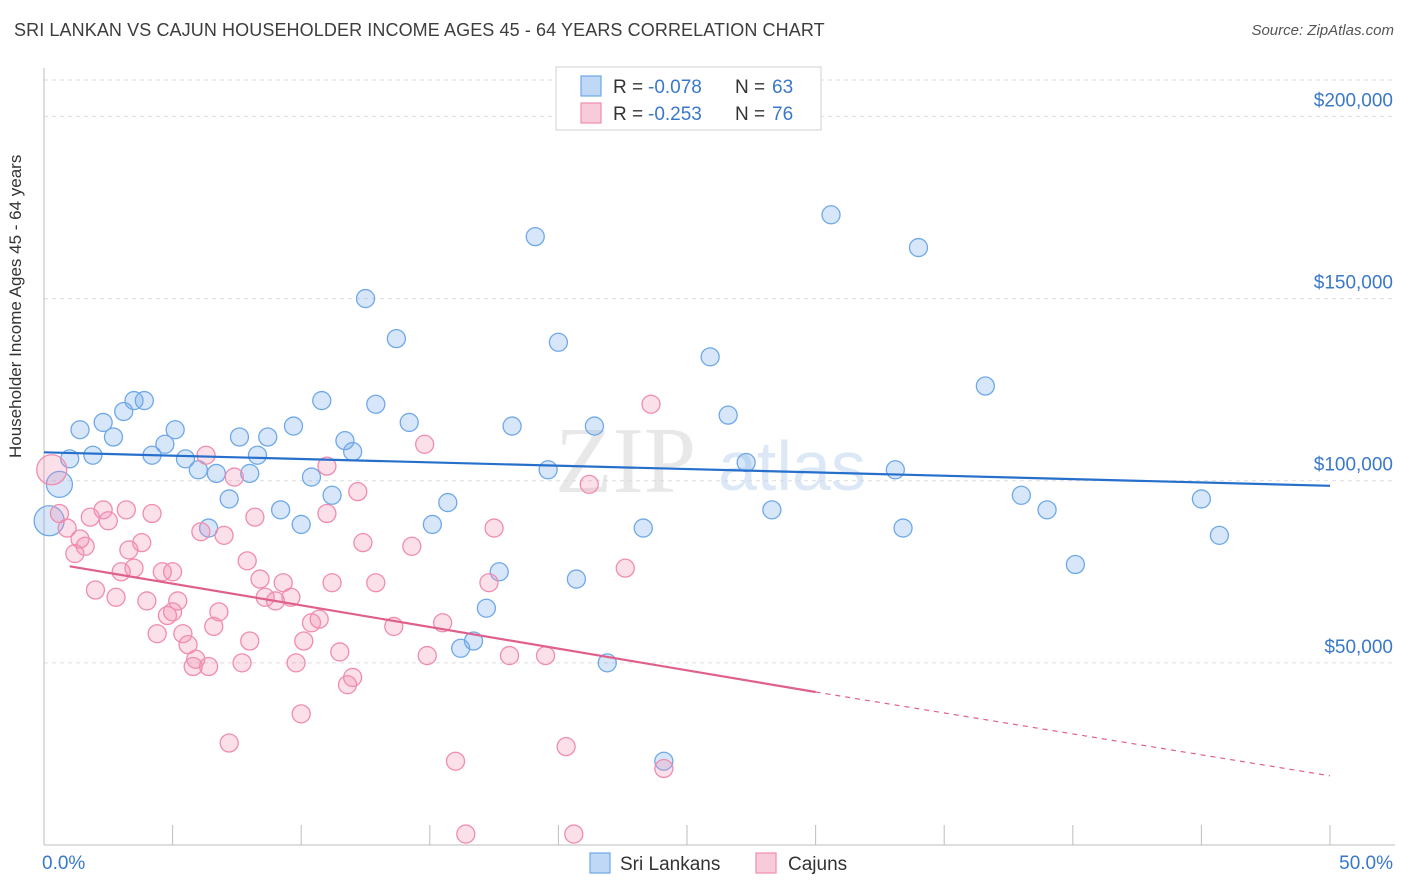 This screenshot has width=1406, height=892. What do you see at coordinates (625, 461) in the screenshot?
I see `watermark-zip: ZIP` at bounding box center [625, 461].